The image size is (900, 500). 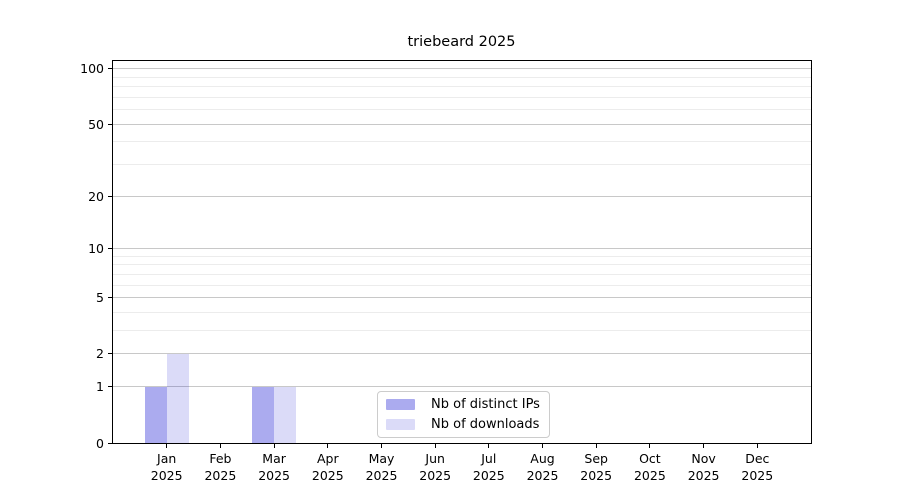 I want to click on x-tick-label: Aug 2025, so click(x=542, y=467).